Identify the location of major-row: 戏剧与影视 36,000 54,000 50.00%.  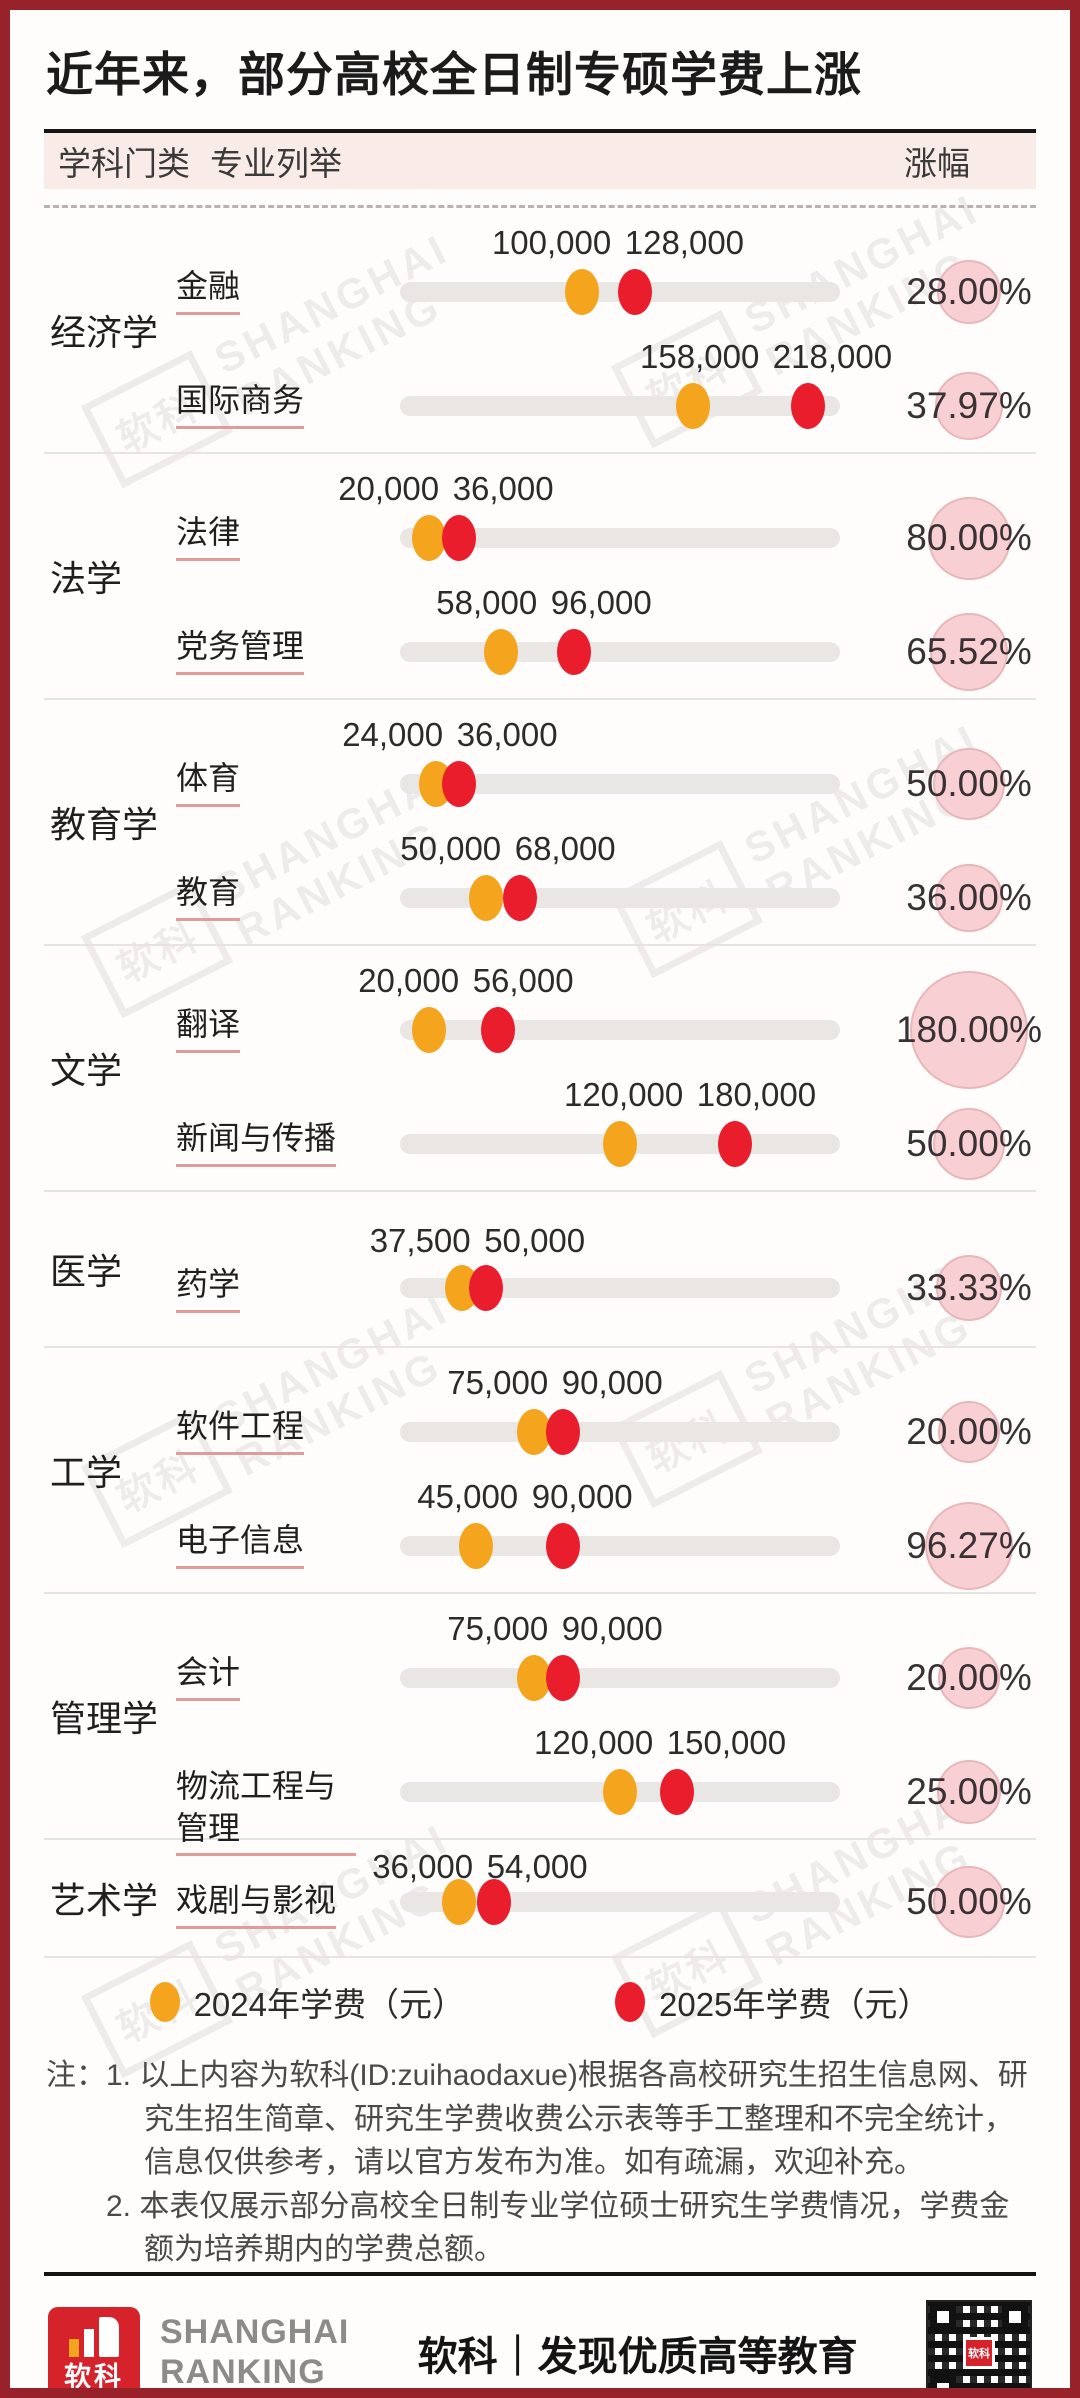
(606, 1898).